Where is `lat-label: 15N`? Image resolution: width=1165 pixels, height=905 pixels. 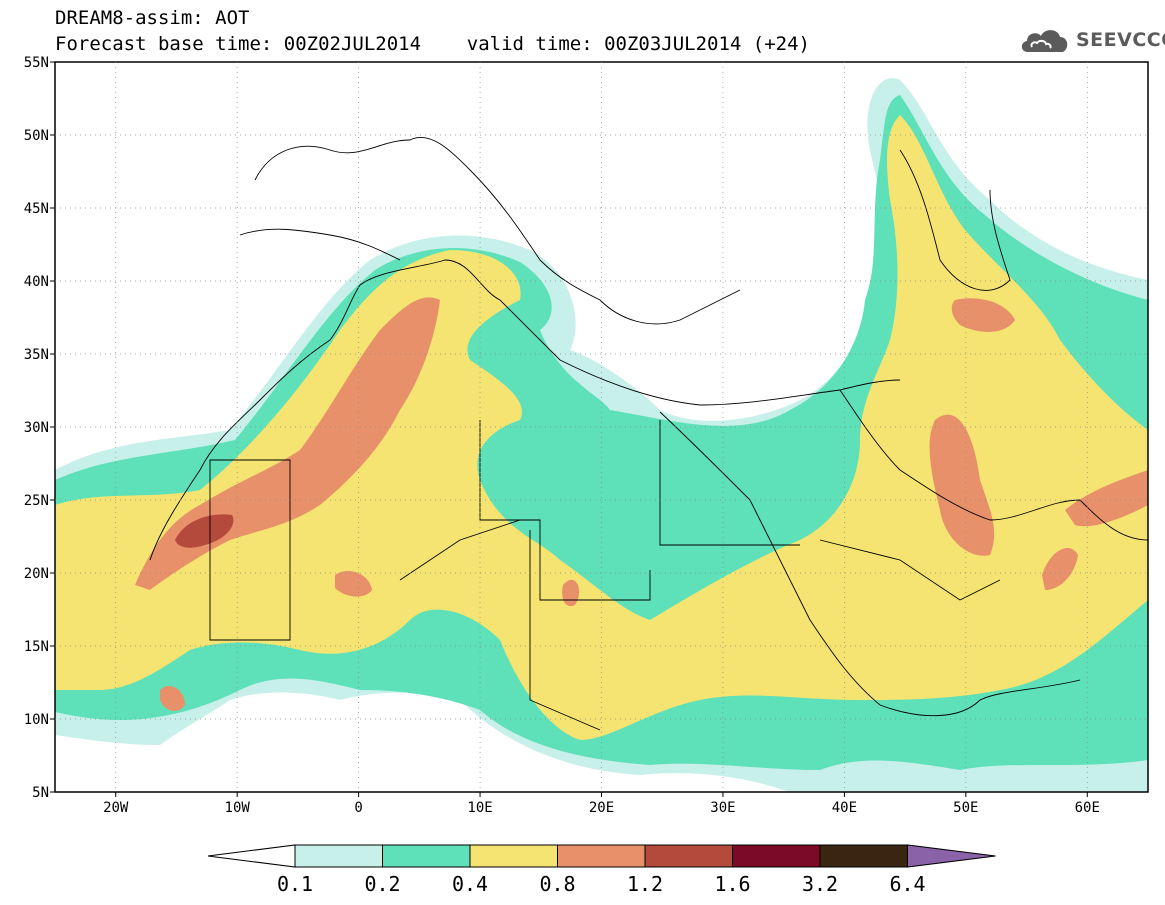
lat-label: 15N is located at coordinates (36, 647).